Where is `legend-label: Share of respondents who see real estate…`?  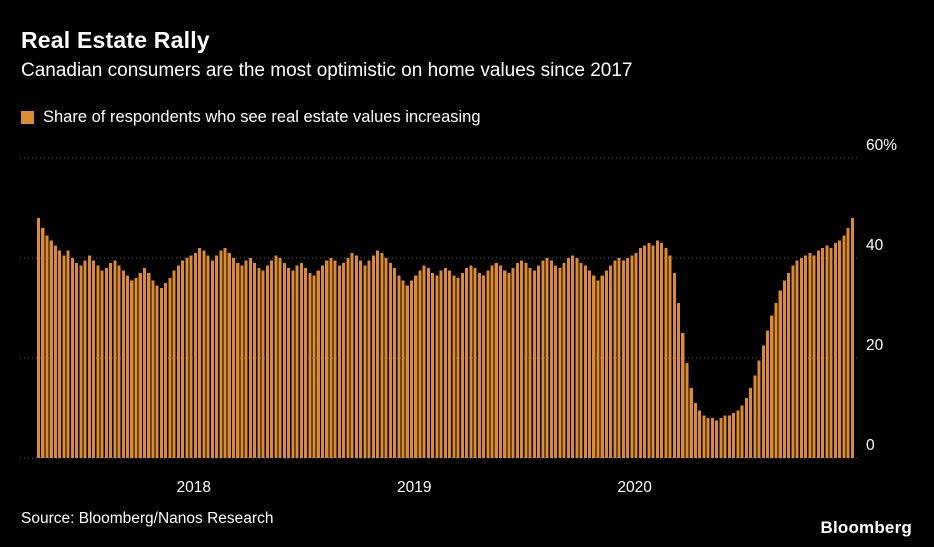
legend-label: Share of respondents who see real estate… is located at coordinates (262, 117).